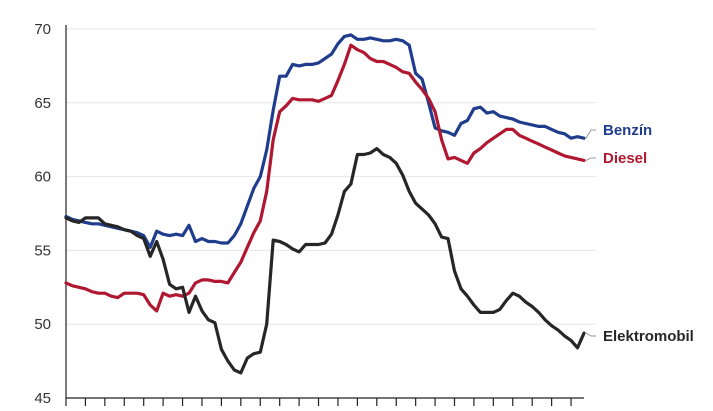  I want to click on series-label-1: Diesel, so click(625, 158).